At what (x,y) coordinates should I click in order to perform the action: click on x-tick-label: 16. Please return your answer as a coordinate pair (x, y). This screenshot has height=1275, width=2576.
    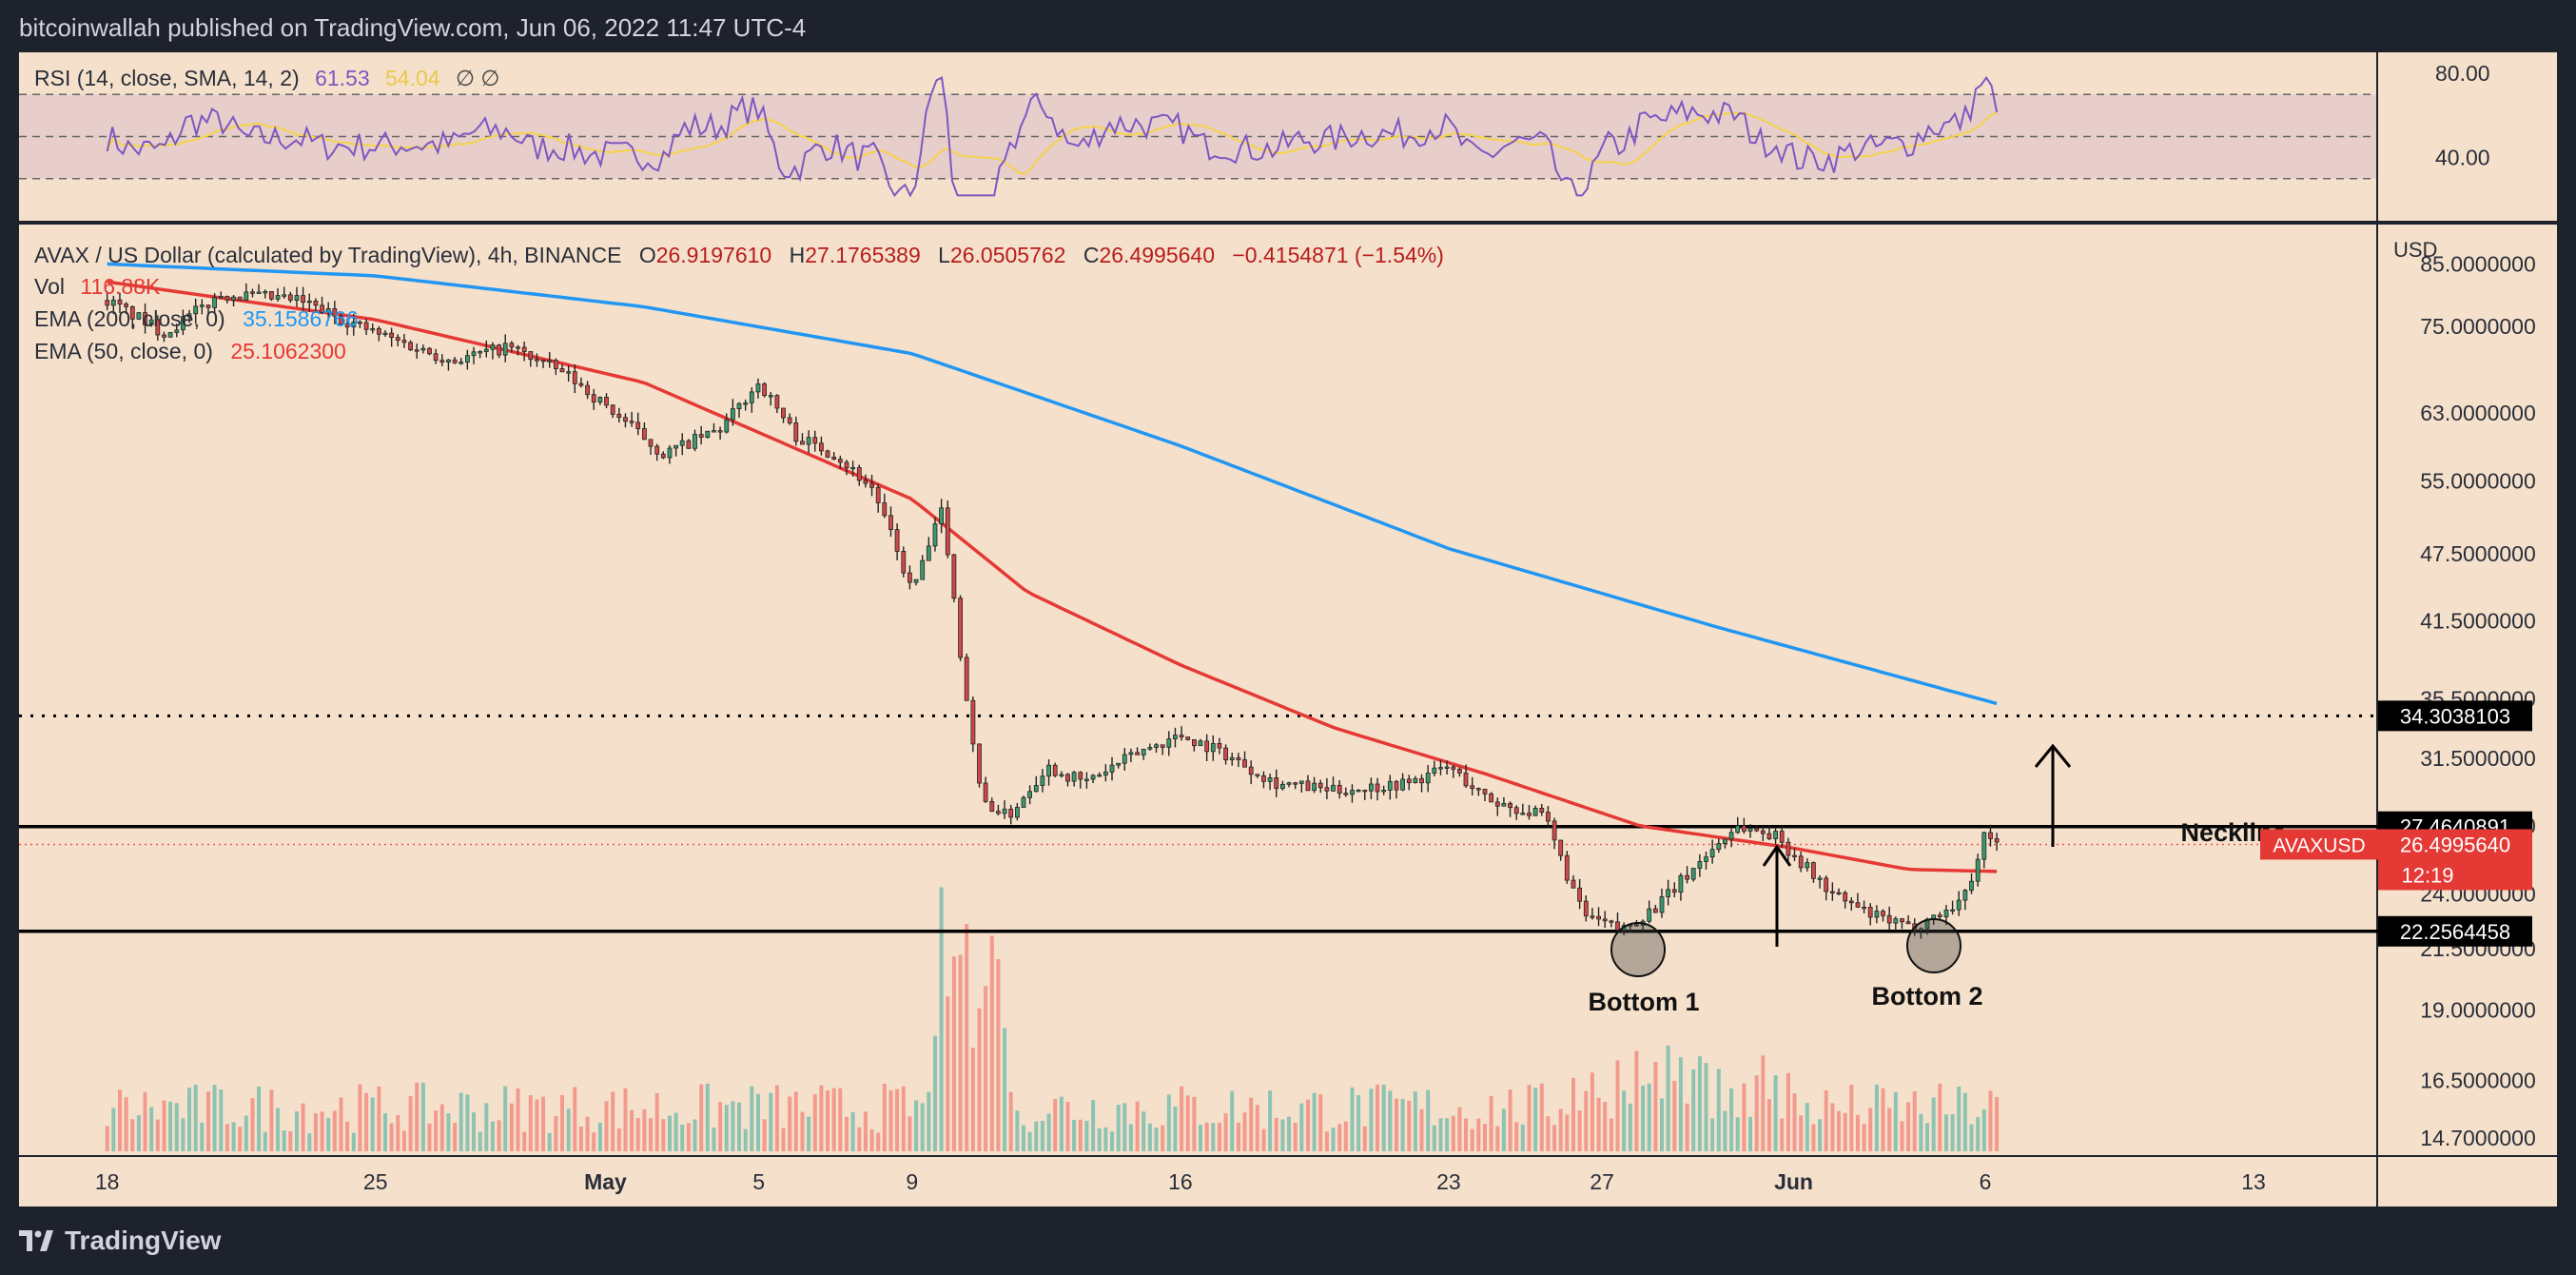
    Looking at the image, I should click on (1181, 1181).